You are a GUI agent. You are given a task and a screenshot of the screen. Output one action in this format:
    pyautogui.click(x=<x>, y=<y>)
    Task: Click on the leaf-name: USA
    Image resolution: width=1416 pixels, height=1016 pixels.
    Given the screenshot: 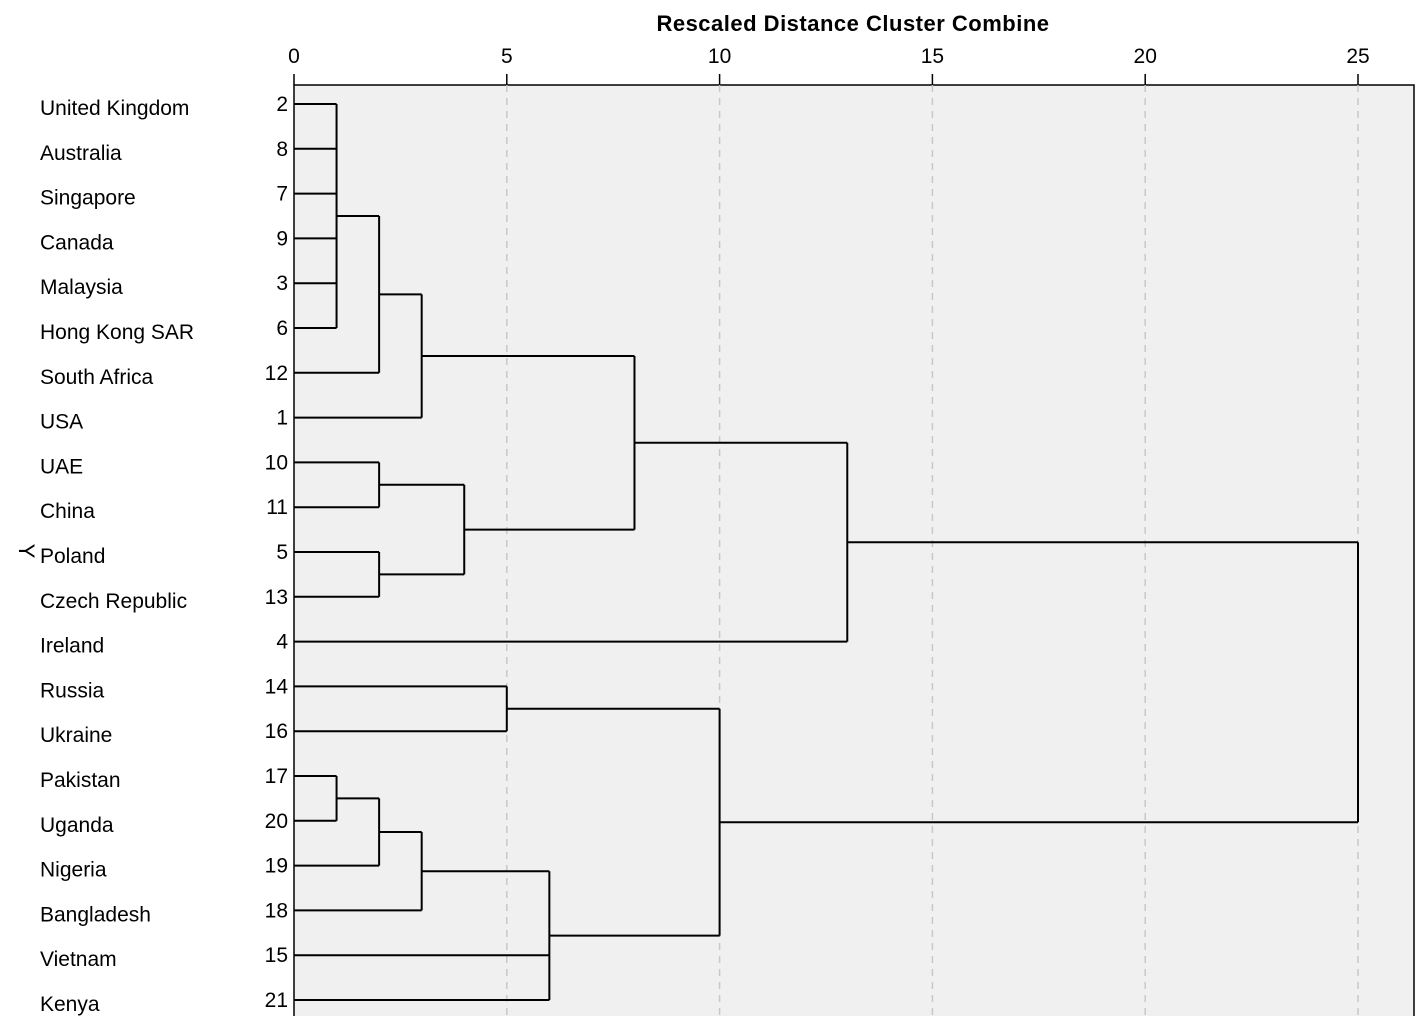 What is the action you would take?
    pyautogui.click(x=61, y=422)
    